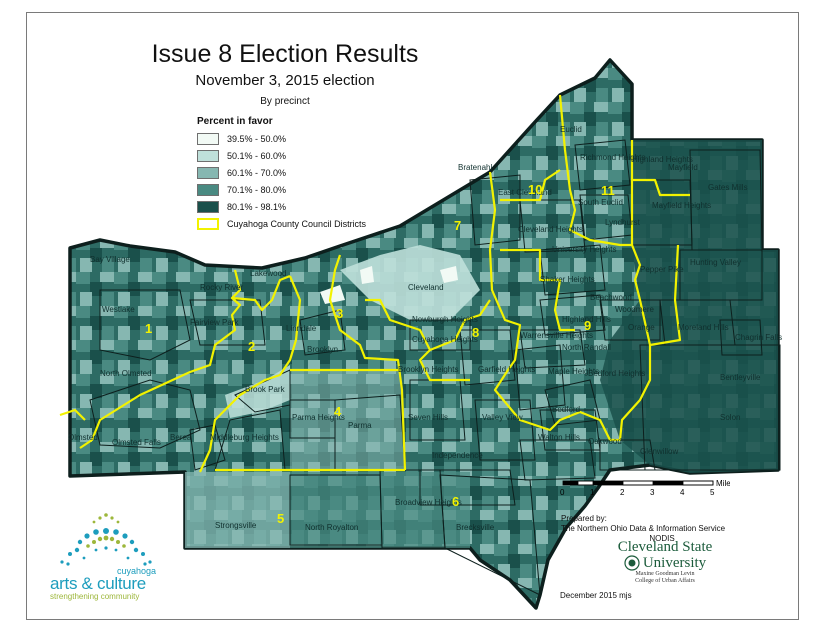  What do you see at coordinates (566, 409) in the screenshot?
I see `place-label: Bedford` at bounding box center [566, 409].